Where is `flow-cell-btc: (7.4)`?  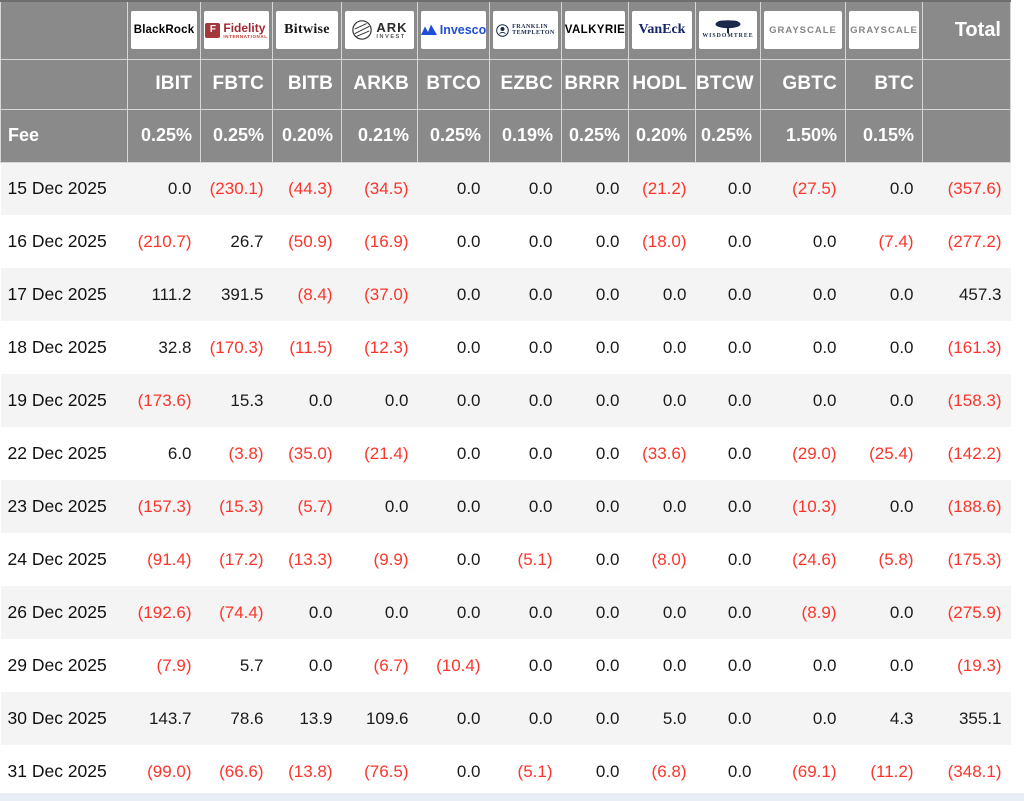
flow-cell-btc: (7.4) is located at coordinates (896, 241).